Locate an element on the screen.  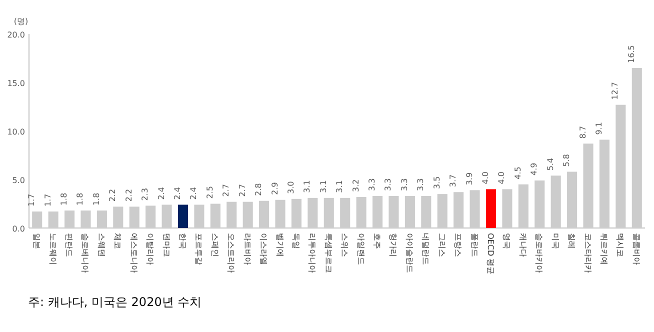
x-tick-label: 폴란드 is located at coordinates (474, 245).